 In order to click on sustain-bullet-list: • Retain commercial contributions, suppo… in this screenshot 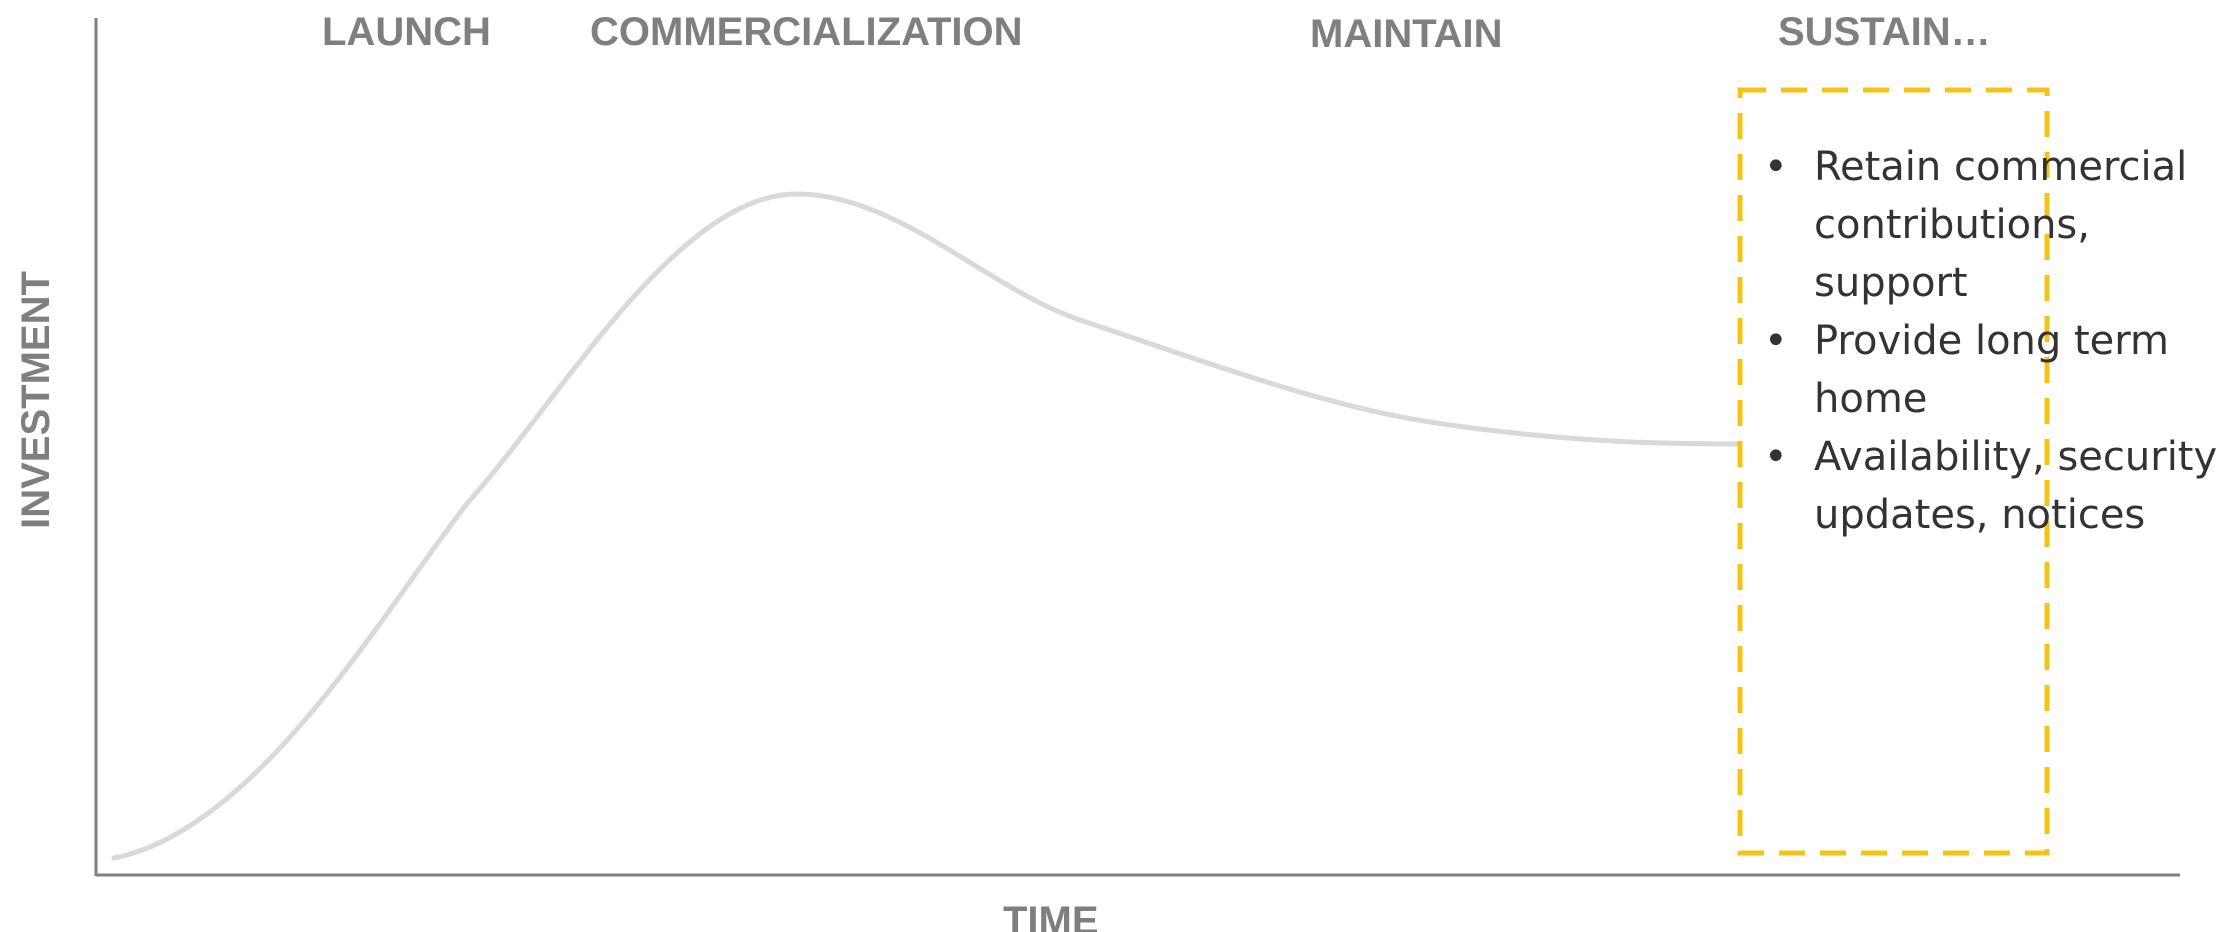, I will do `click(1986, 341)`.